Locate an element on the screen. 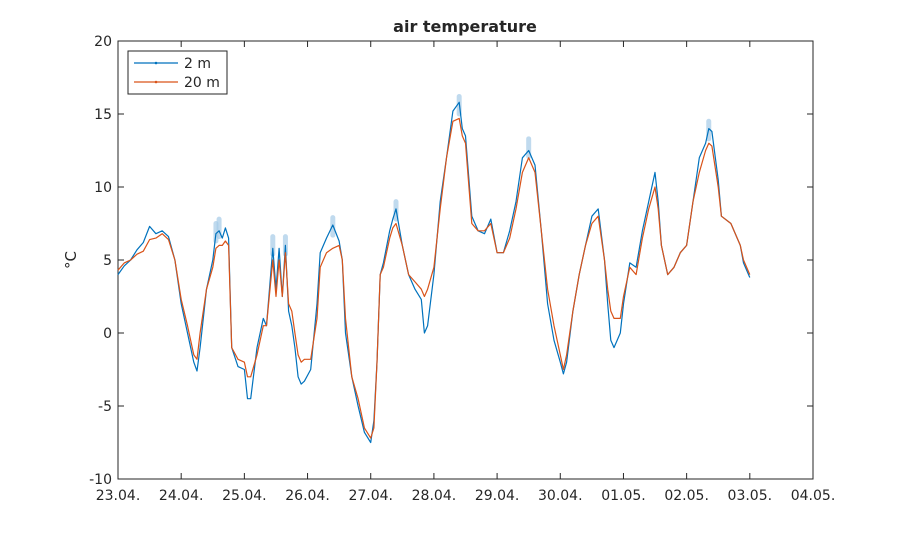 Image resolution: width=900 pixels, height=540 pixels. y-tick-label: -10 is located at coordinates (100, 480).